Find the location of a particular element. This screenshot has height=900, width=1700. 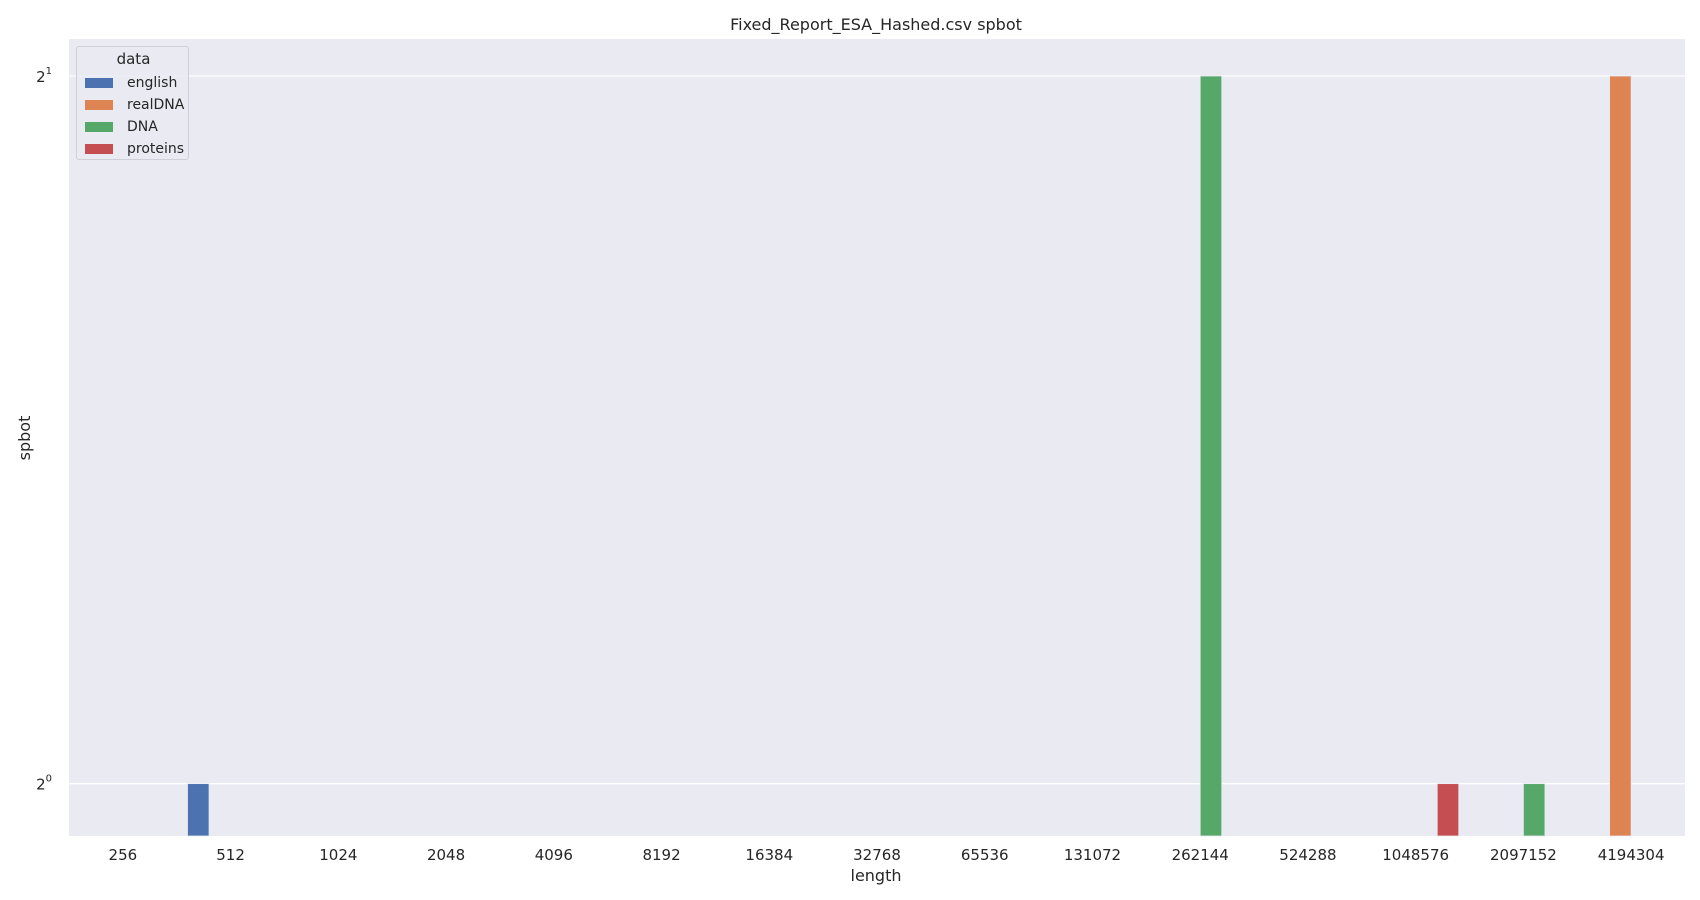

y-tick-label: 20 is located at coordinates (44, 784).